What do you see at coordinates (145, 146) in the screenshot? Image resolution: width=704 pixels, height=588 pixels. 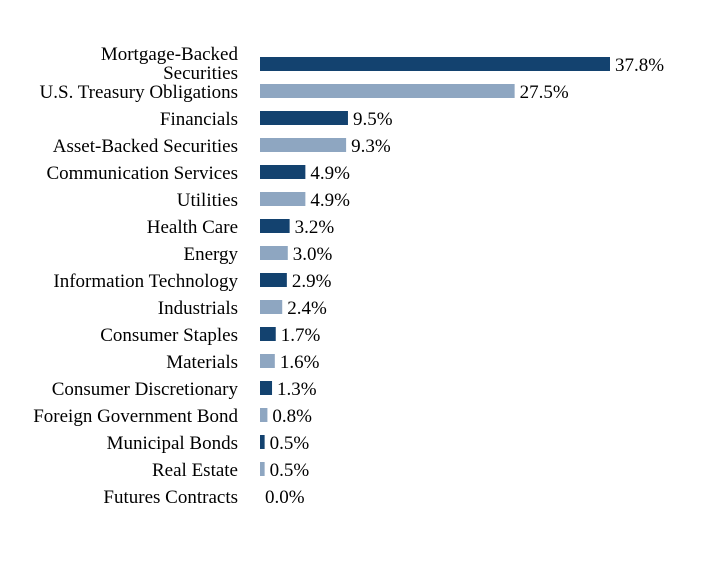 I see `category-label-asset-backed-securities: Asset-Backed Securities` at bounding box center [145, 146].